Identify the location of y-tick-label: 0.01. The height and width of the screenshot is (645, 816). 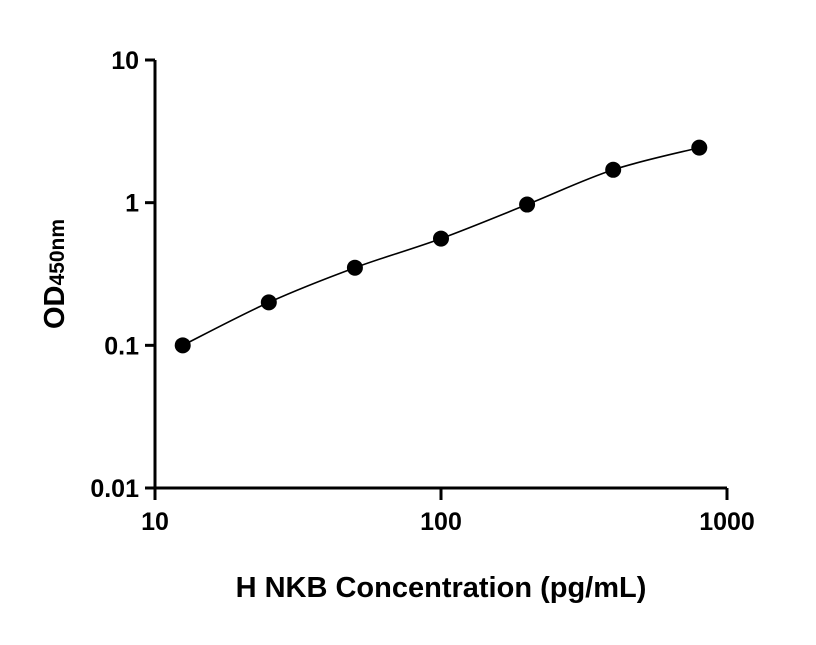
(114, 489).